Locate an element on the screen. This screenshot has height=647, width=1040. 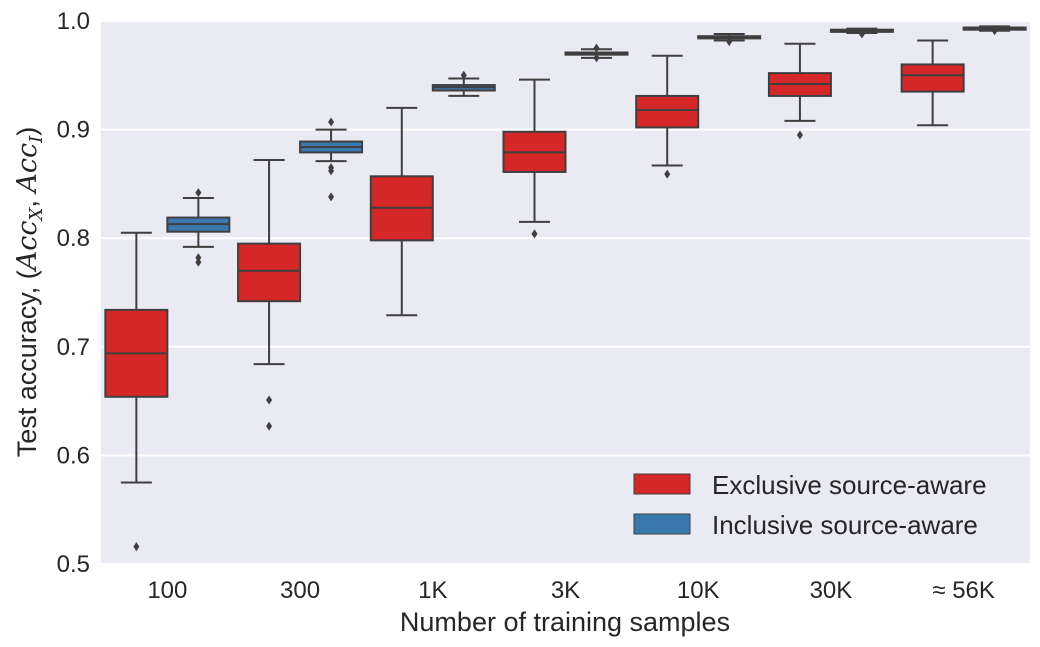
y-axis-label: Test accuracy, (AccX, AccI) is located at coordinates (29, 292).